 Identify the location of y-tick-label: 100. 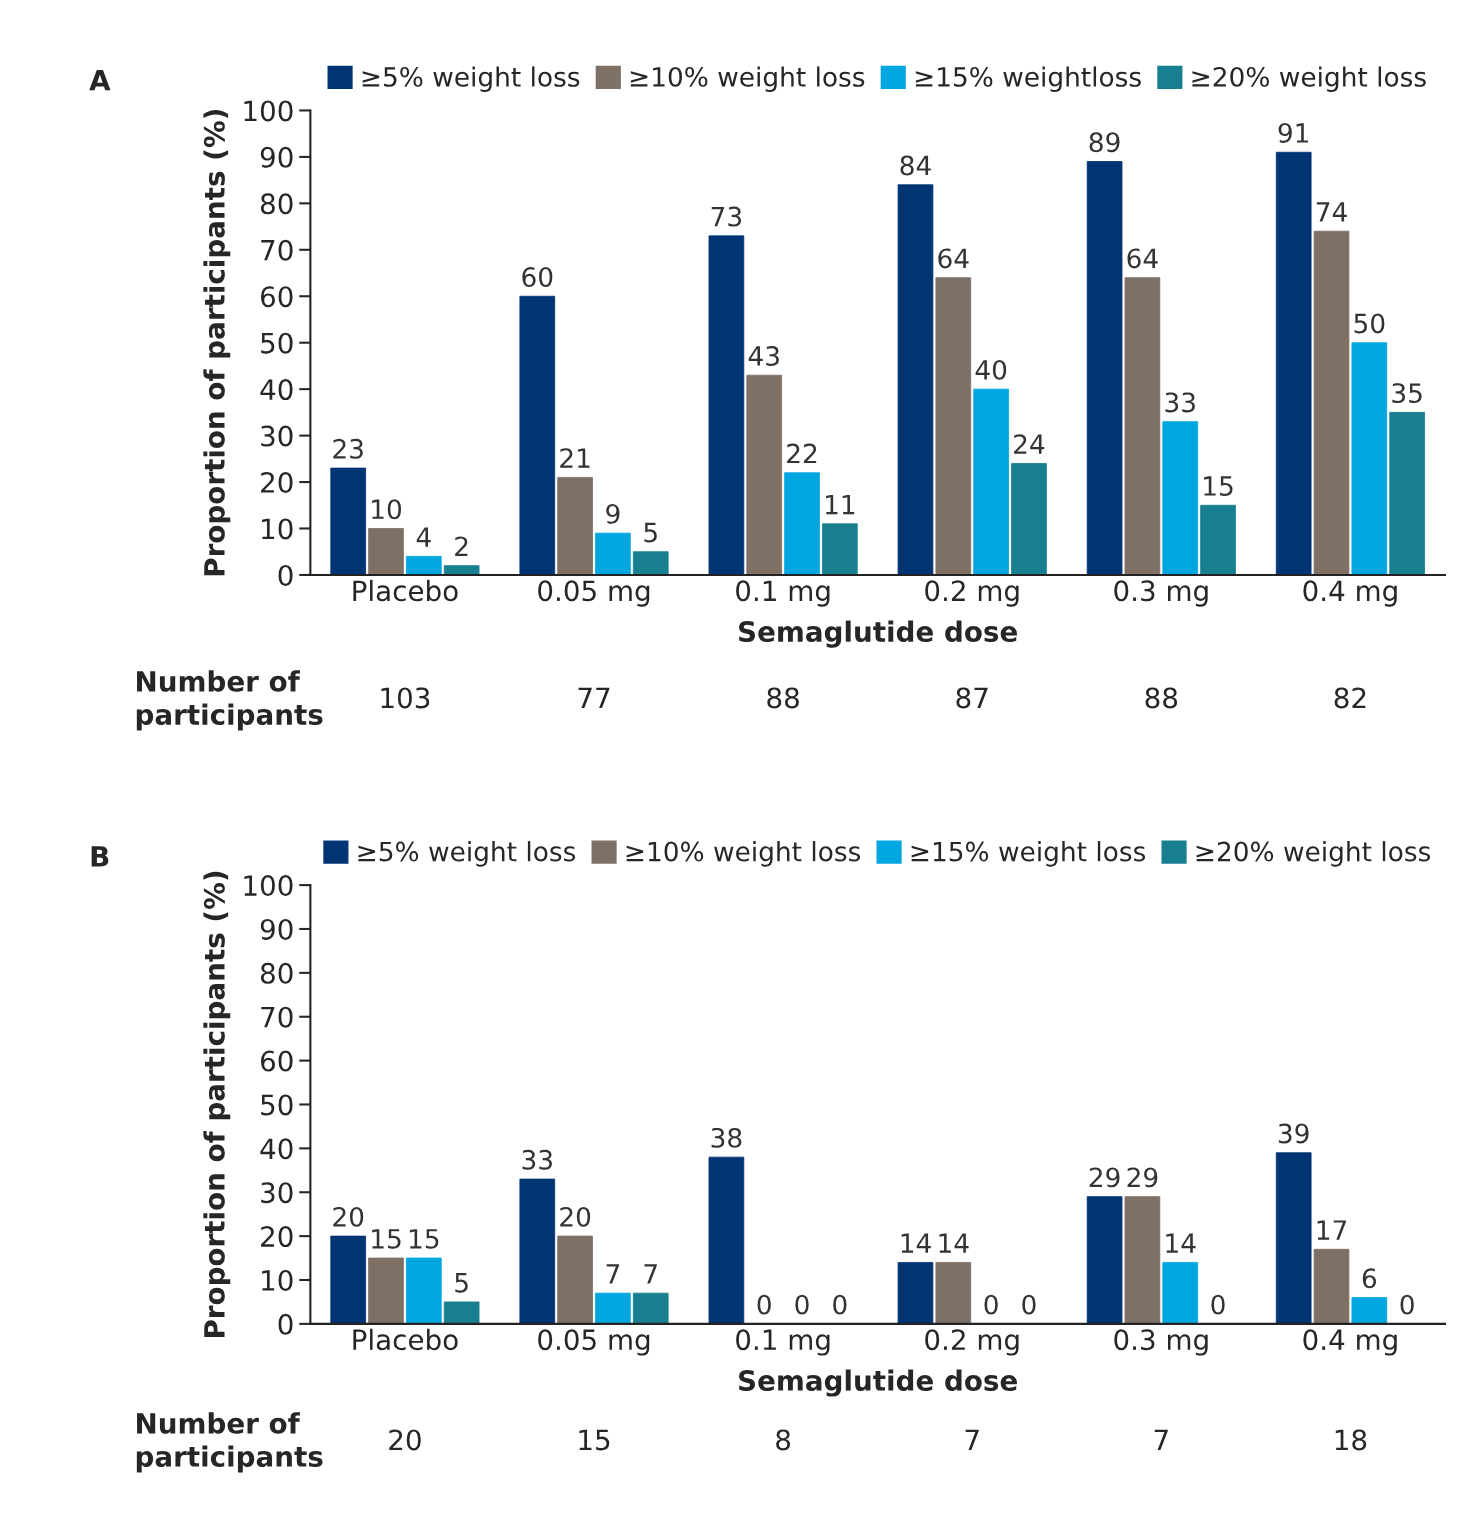
(268, 886).